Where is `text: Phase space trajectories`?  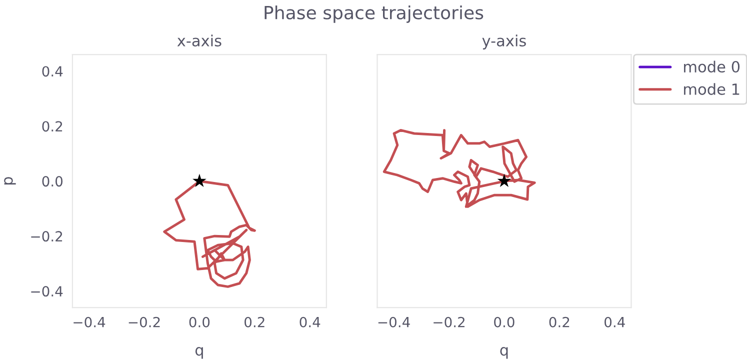
text: Phase space trajectories is located at coordinates (374, 14).